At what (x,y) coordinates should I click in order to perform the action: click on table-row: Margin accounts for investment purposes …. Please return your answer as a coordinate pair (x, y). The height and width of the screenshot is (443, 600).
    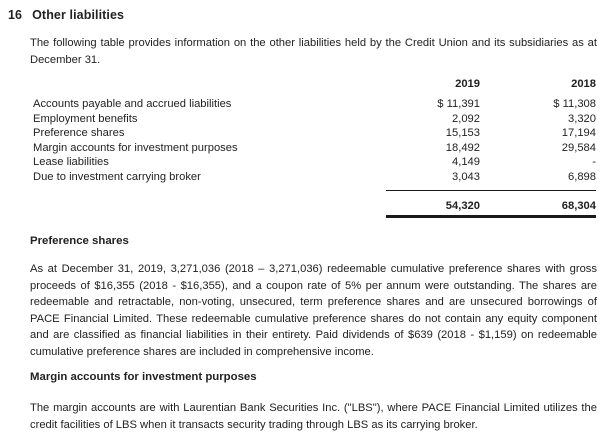
    Looking at the image, I should click on (314, 148).